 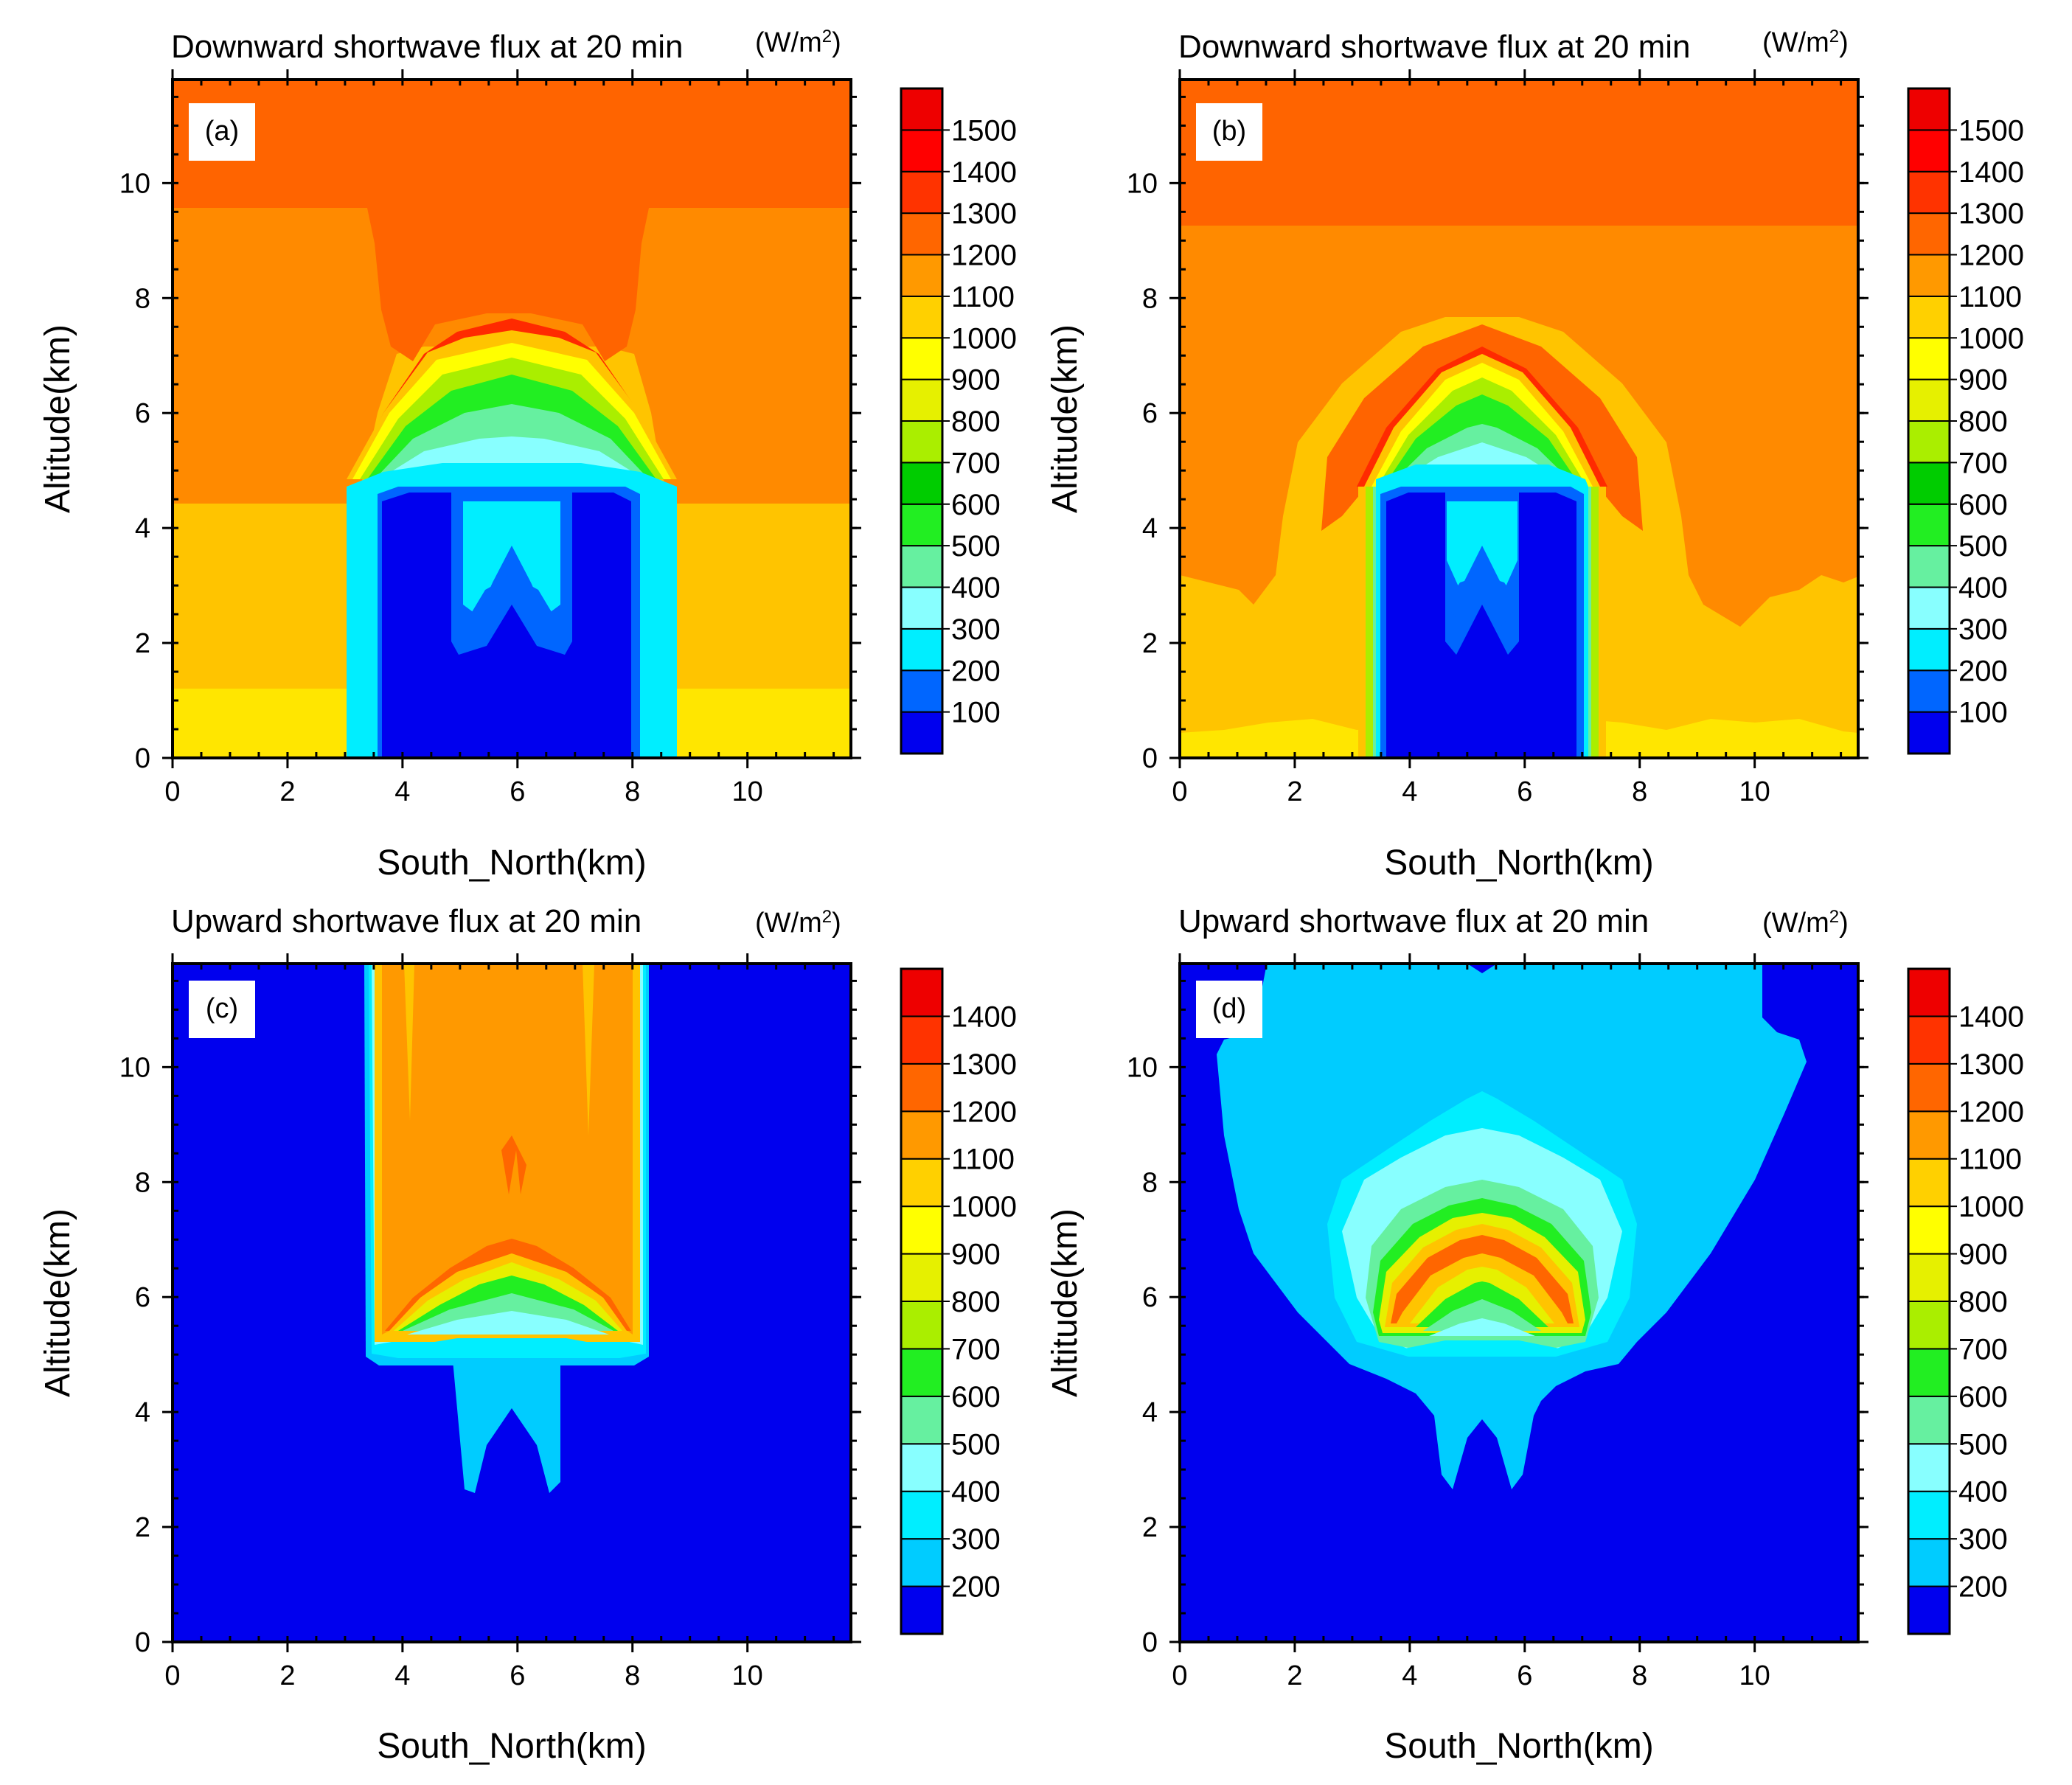 What do you see at coordinates (222, 131) in the screenshot?
I see `panel-a-label: (a)` at bounding box center [222, 131].